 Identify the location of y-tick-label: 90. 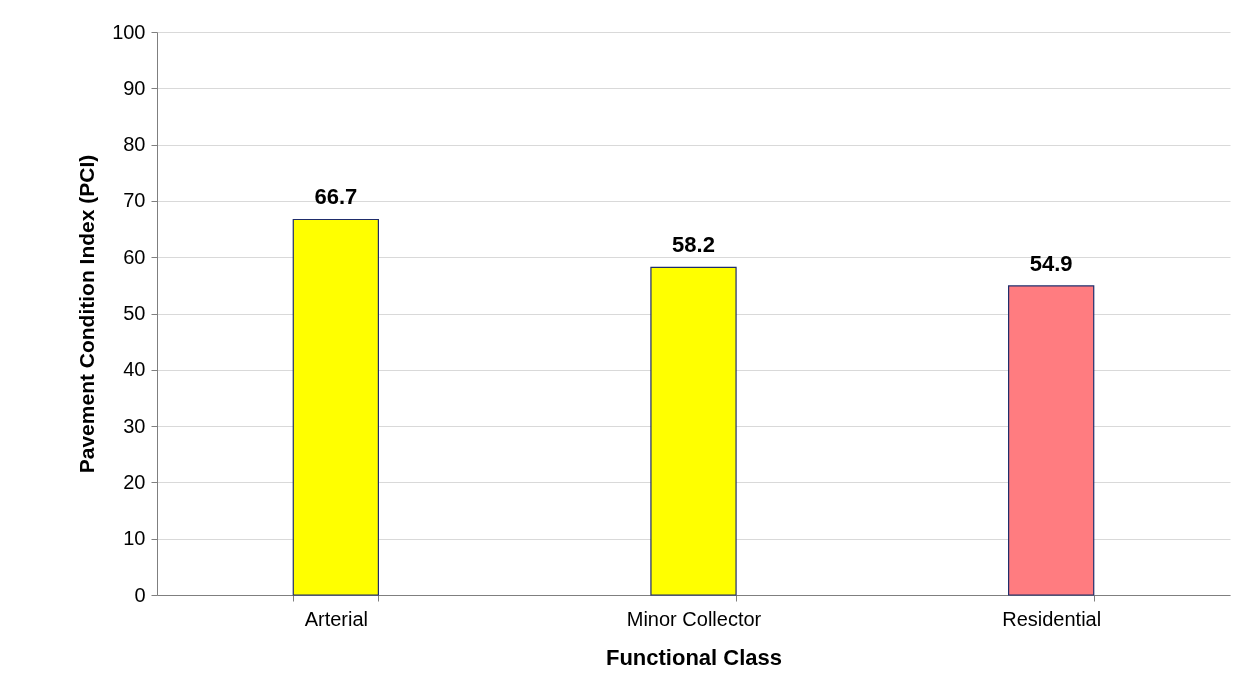
(134, 87).